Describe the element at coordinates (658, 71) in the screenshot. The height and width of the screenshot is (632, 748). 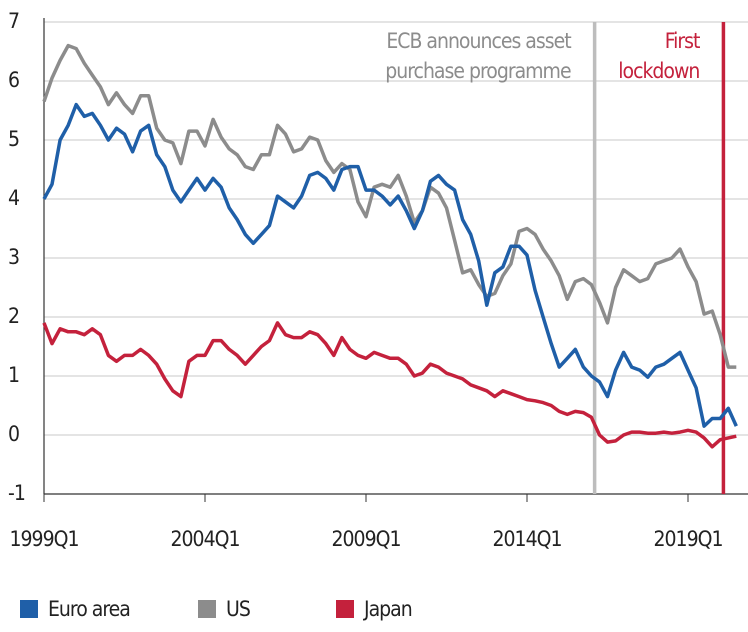
I see `annotation-text: lockdown` at that location.